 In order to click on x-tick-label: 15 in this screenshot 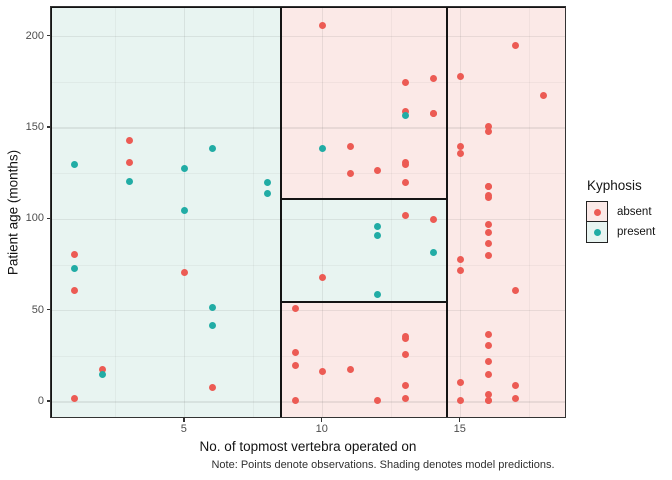, I will do `click(459, 429)`.